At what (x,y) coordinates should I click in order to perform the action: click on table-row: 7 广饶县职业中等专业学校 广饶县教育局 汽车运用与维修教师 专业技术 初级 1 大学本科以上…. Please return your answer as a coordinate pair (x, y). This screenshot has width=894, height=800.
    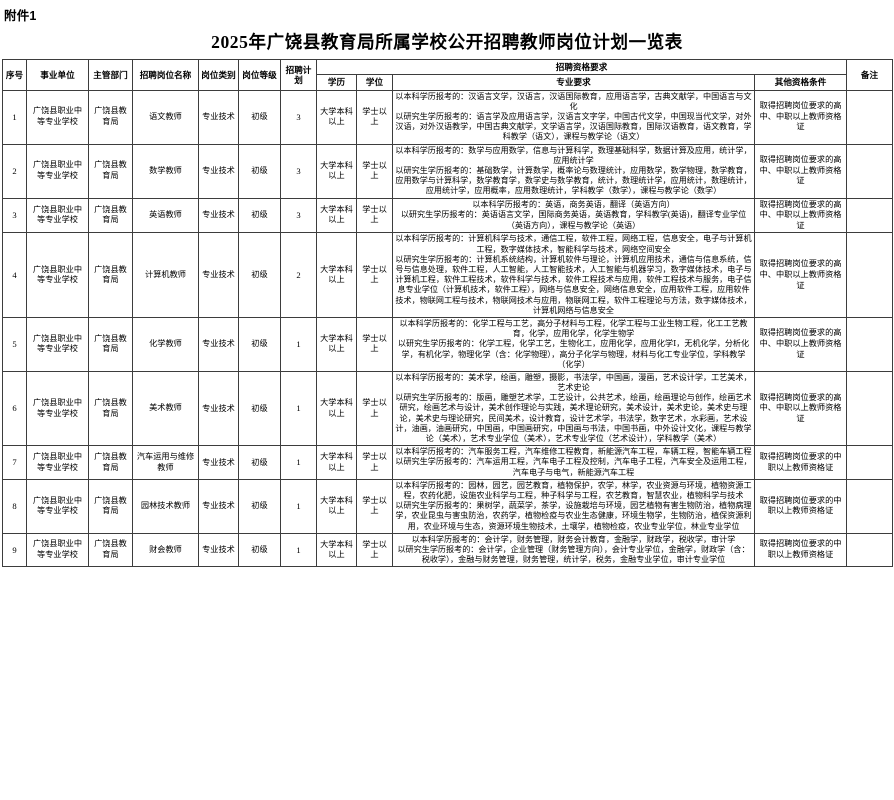
    Looking at the image, I should click on (448, 462).